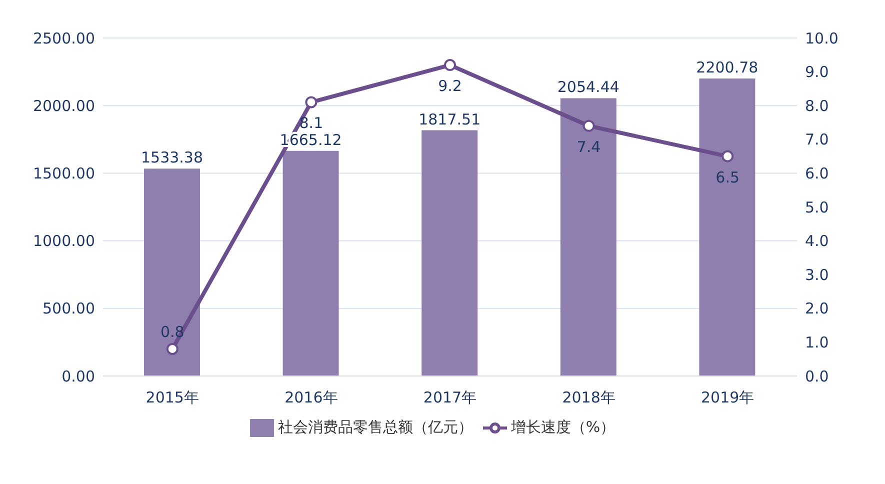  Describe the element at coordinates (449, 119) in the screenshot. I see `data-label: 1817.51` at that location.